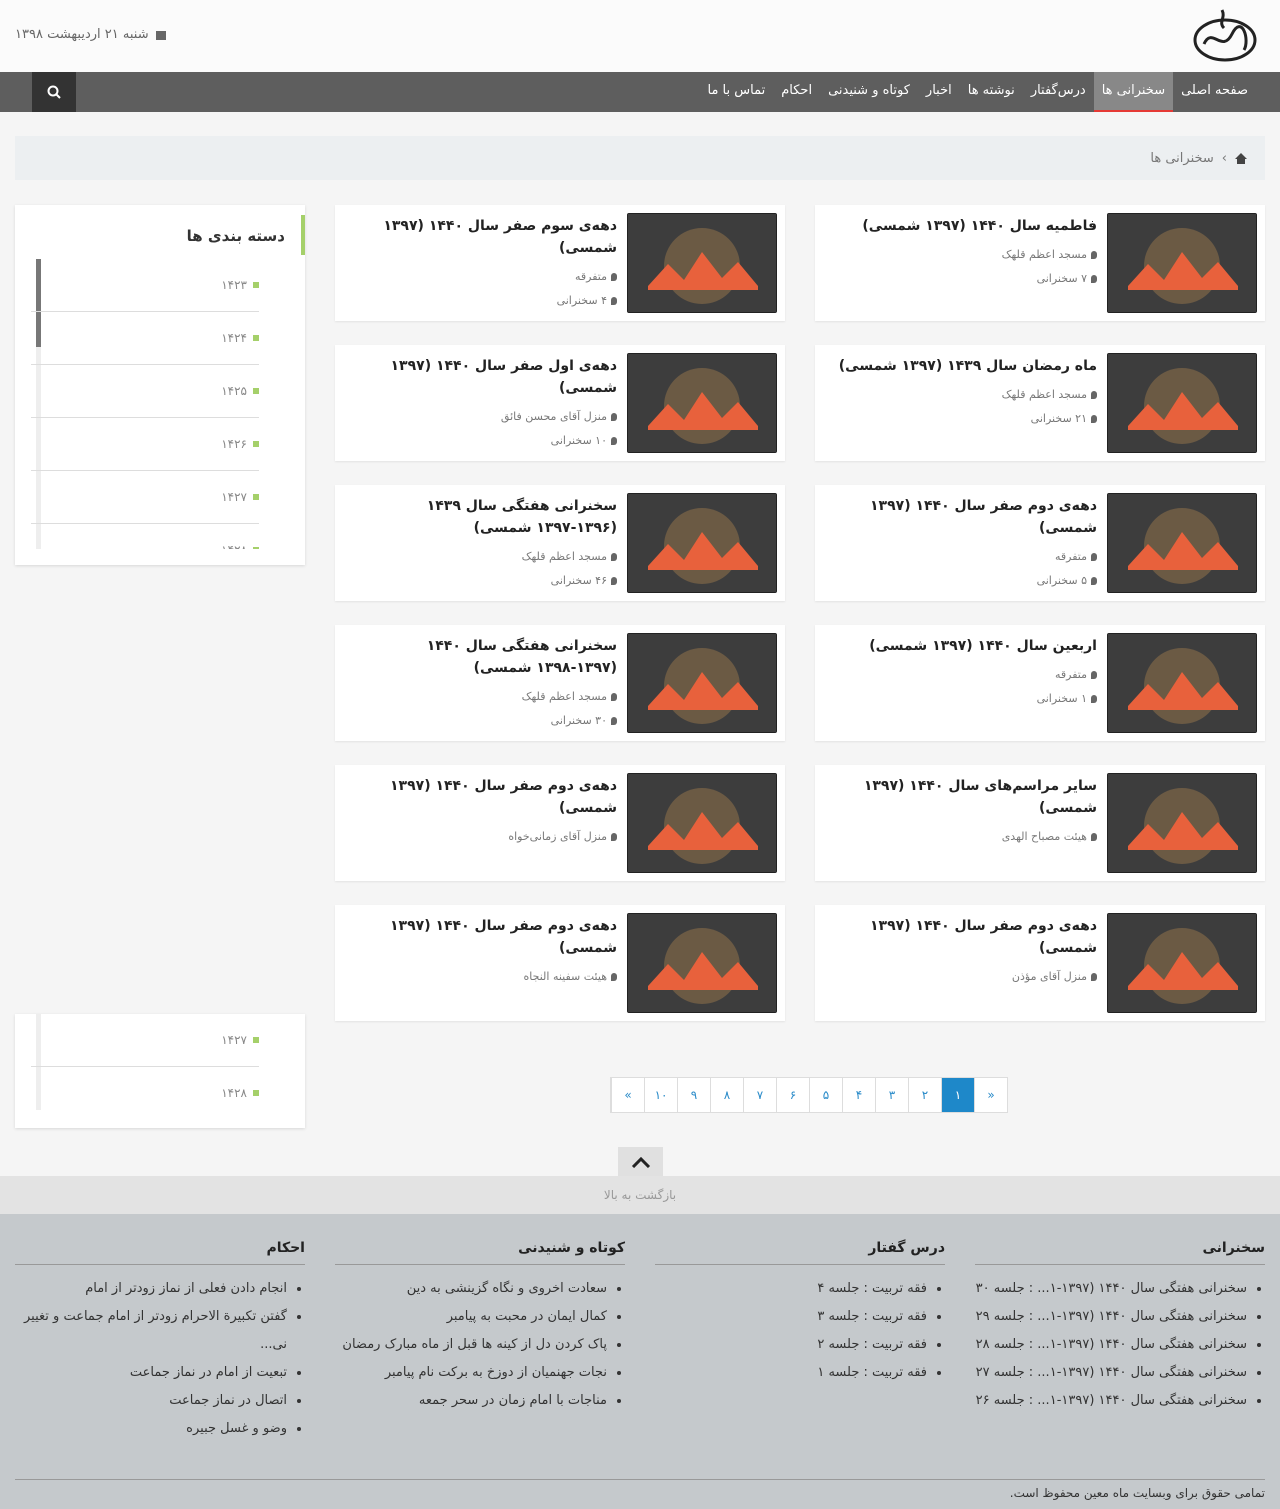 The height and width of the screenshot is (1509, 1280). Describe the element at coordinates (234, 338) in the screenshot. I see `category-label: ۱۴۲۴` at that location.